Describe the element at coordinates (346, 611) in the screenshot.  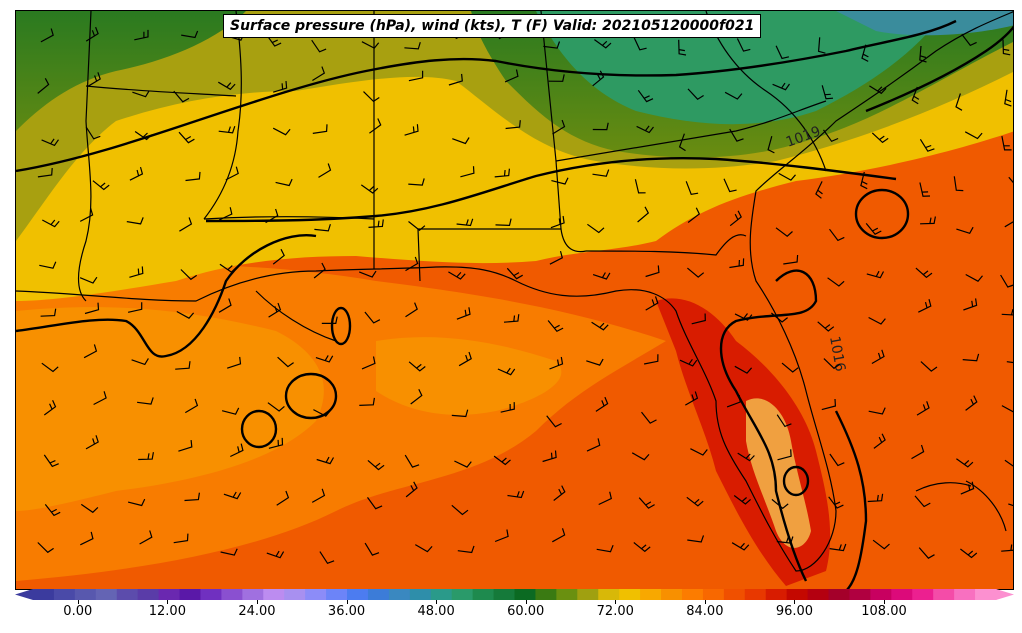
I see `colorbar-tick-label: 36.00` at that location.